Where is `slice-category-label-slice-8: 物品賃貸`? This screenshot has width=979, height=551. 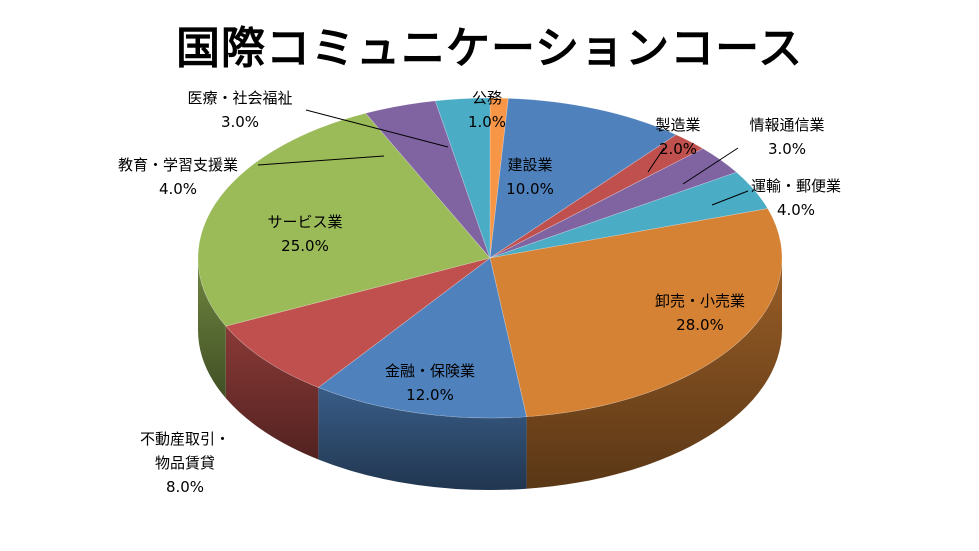
slice-category-label-slice-8: 物品賃貸 is located at coordinates (185, 463).